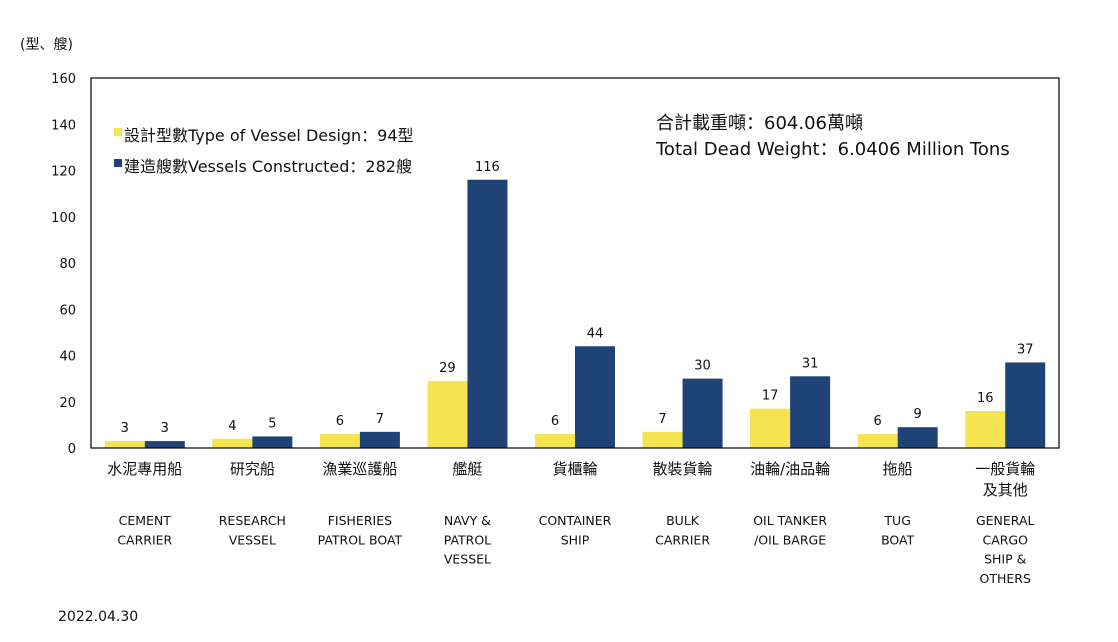 This screenshot has height=642, width=1118. Describe the element at coordinates (67, 403) in the screenshot. I see `y-tick-label: 20` at that location.